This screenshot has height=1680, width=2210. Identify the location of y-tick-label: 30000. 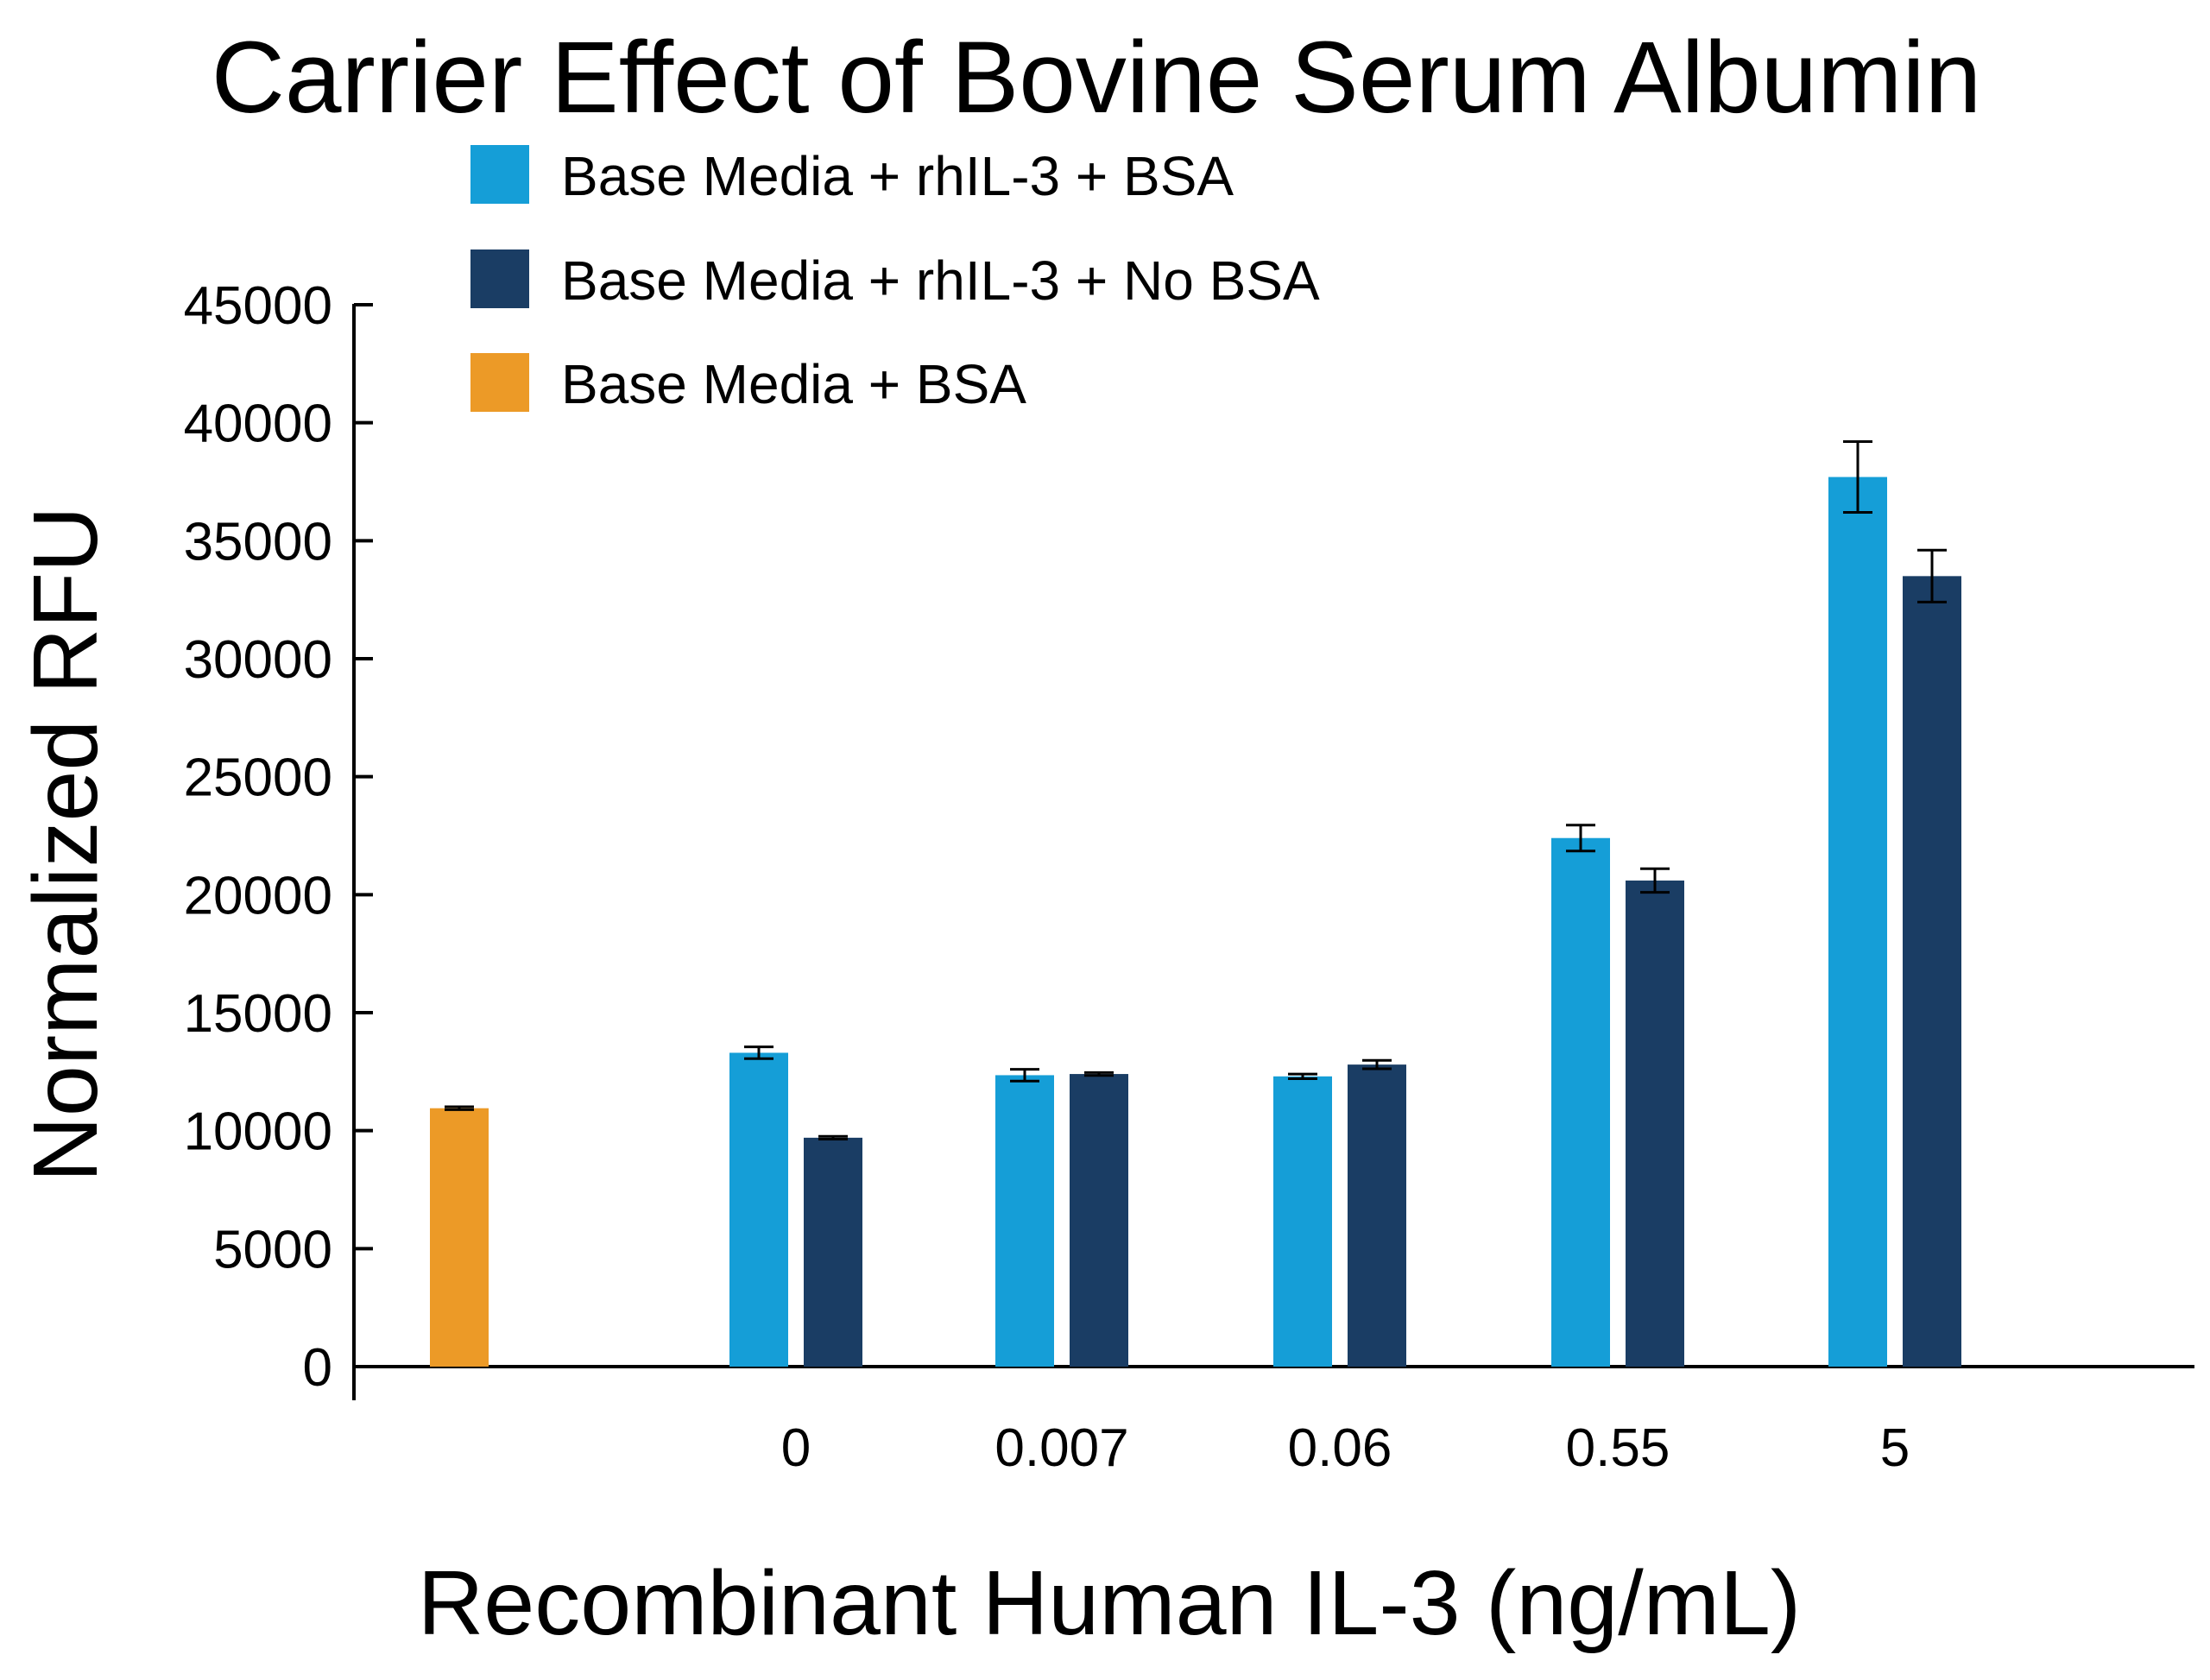
(258, 660).